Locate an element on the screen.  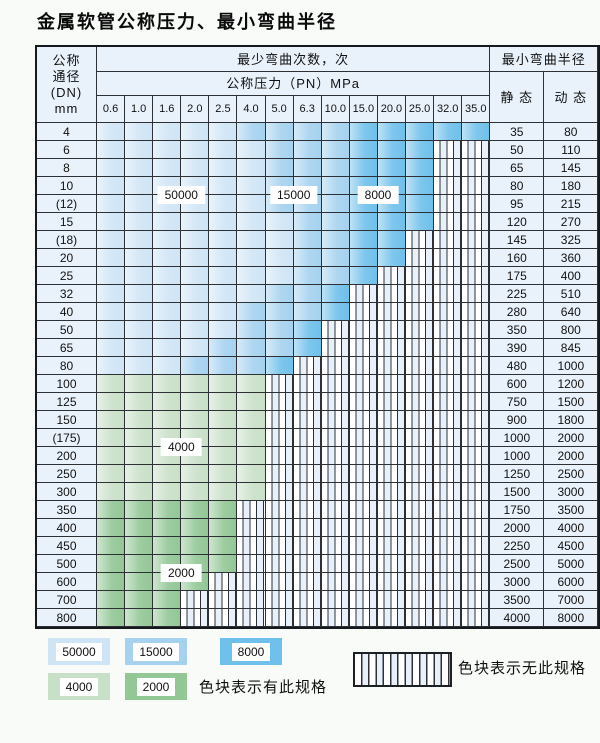
dn-cell: 65 is located at coordinates (67, 348).